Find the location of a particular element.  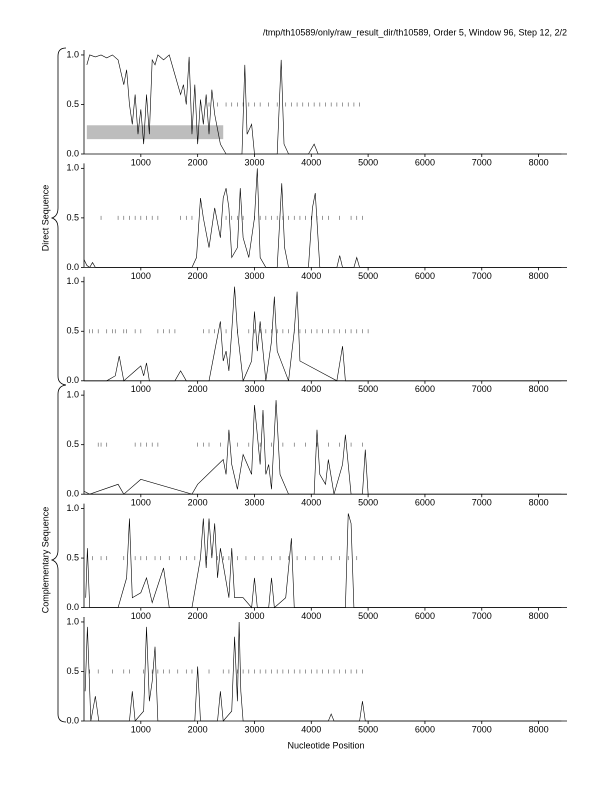

highlight-band is located at coordinates (155, 132).